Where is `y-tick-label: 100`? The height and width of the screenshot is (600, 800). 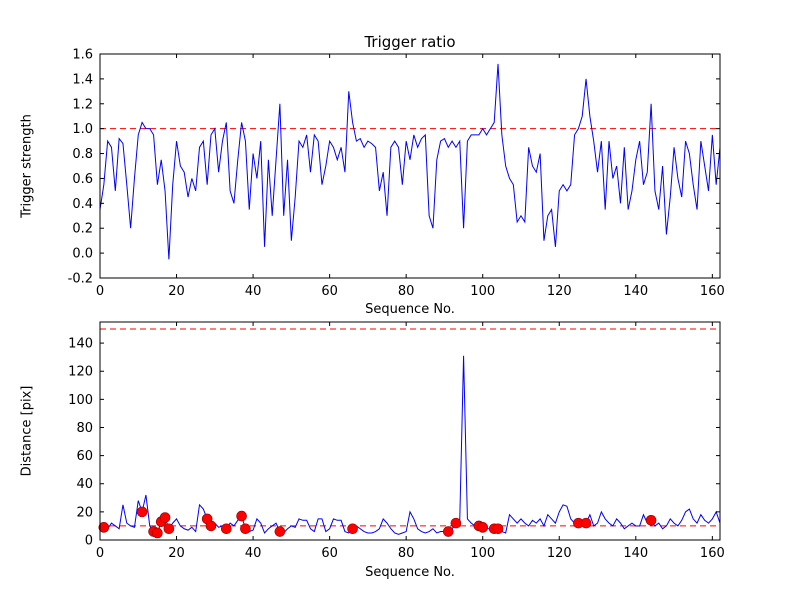
y-tick-label: 100 is located at coordinates (80, 400).